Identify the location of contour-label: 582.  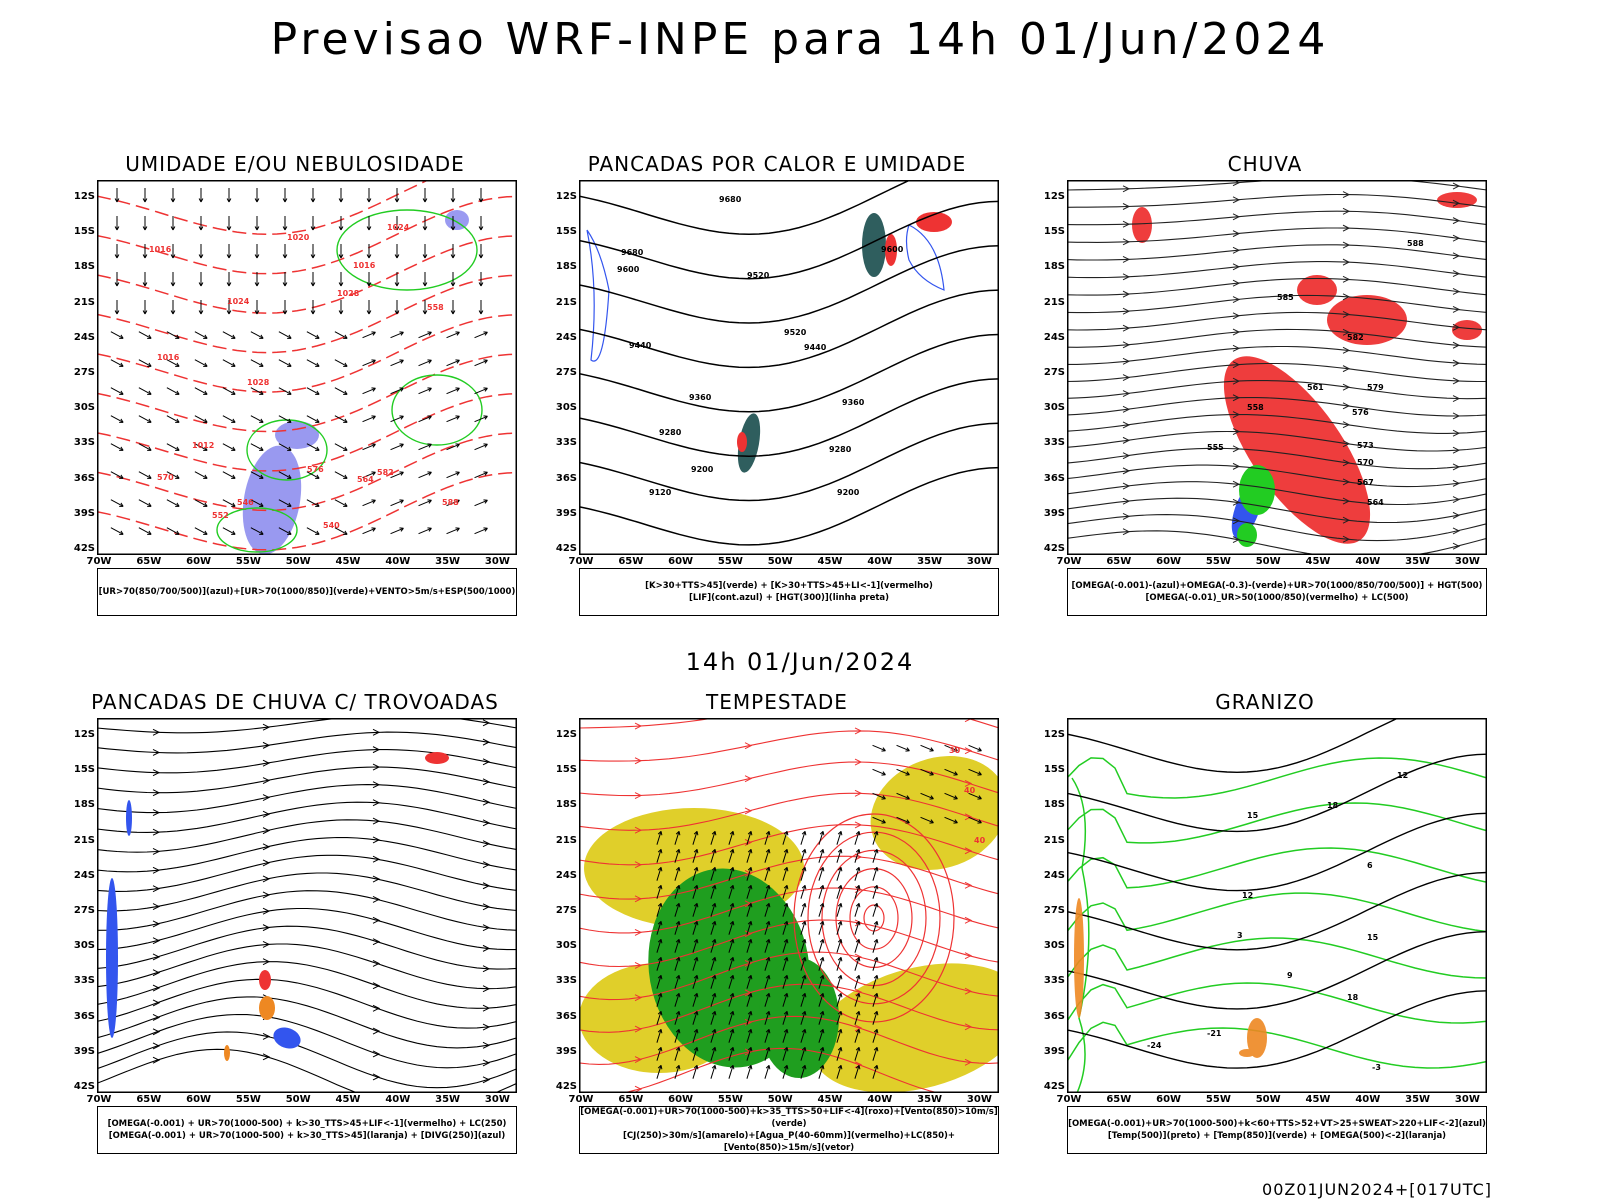
(385, 472).